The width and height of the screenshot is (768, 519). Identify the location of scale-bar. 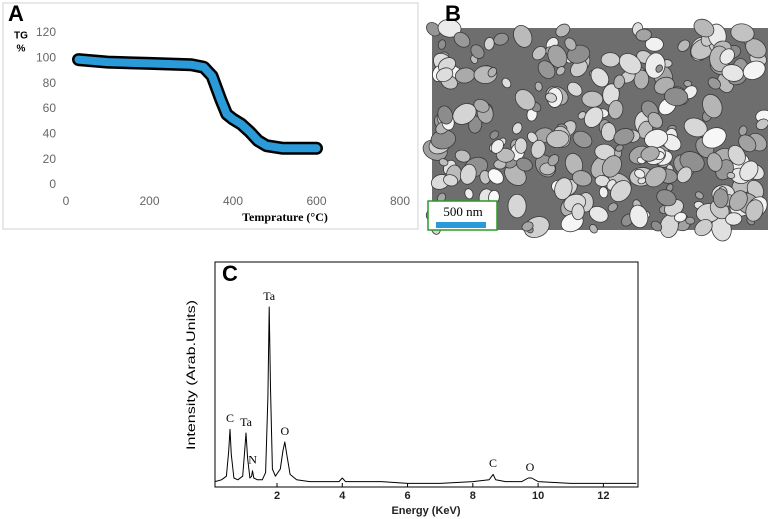
(461, 225).